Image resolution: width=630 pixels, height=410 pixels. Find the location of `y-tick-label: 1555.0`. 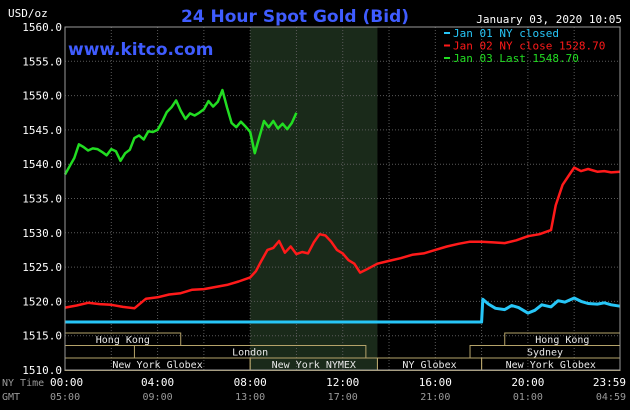

y-tick-label: 1555.0 is located at coordinates (42, 61).